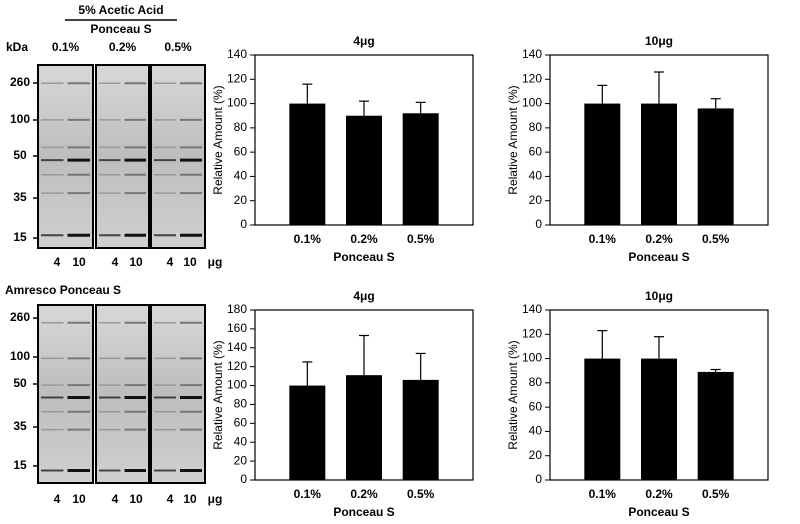 The height and width of the screenshot is (524, 800). I want to click on unit-label: kDa, so click(17, 47).